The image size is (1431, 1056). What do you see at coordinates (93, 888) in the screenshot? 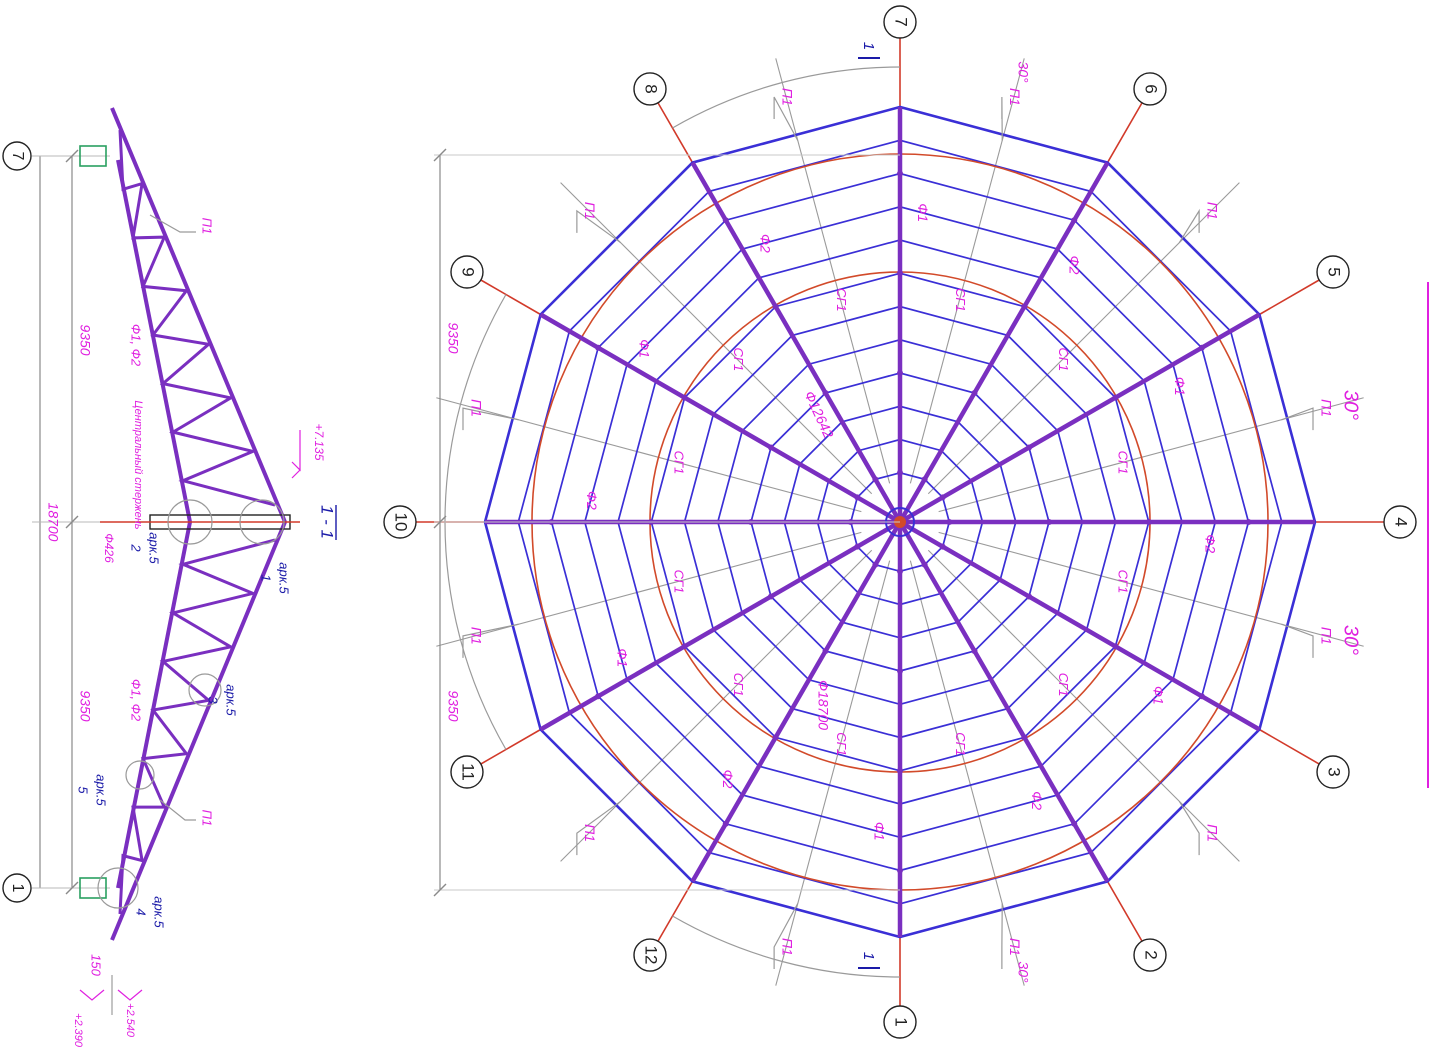
I see `support-right` at bounding box center [93, 888].